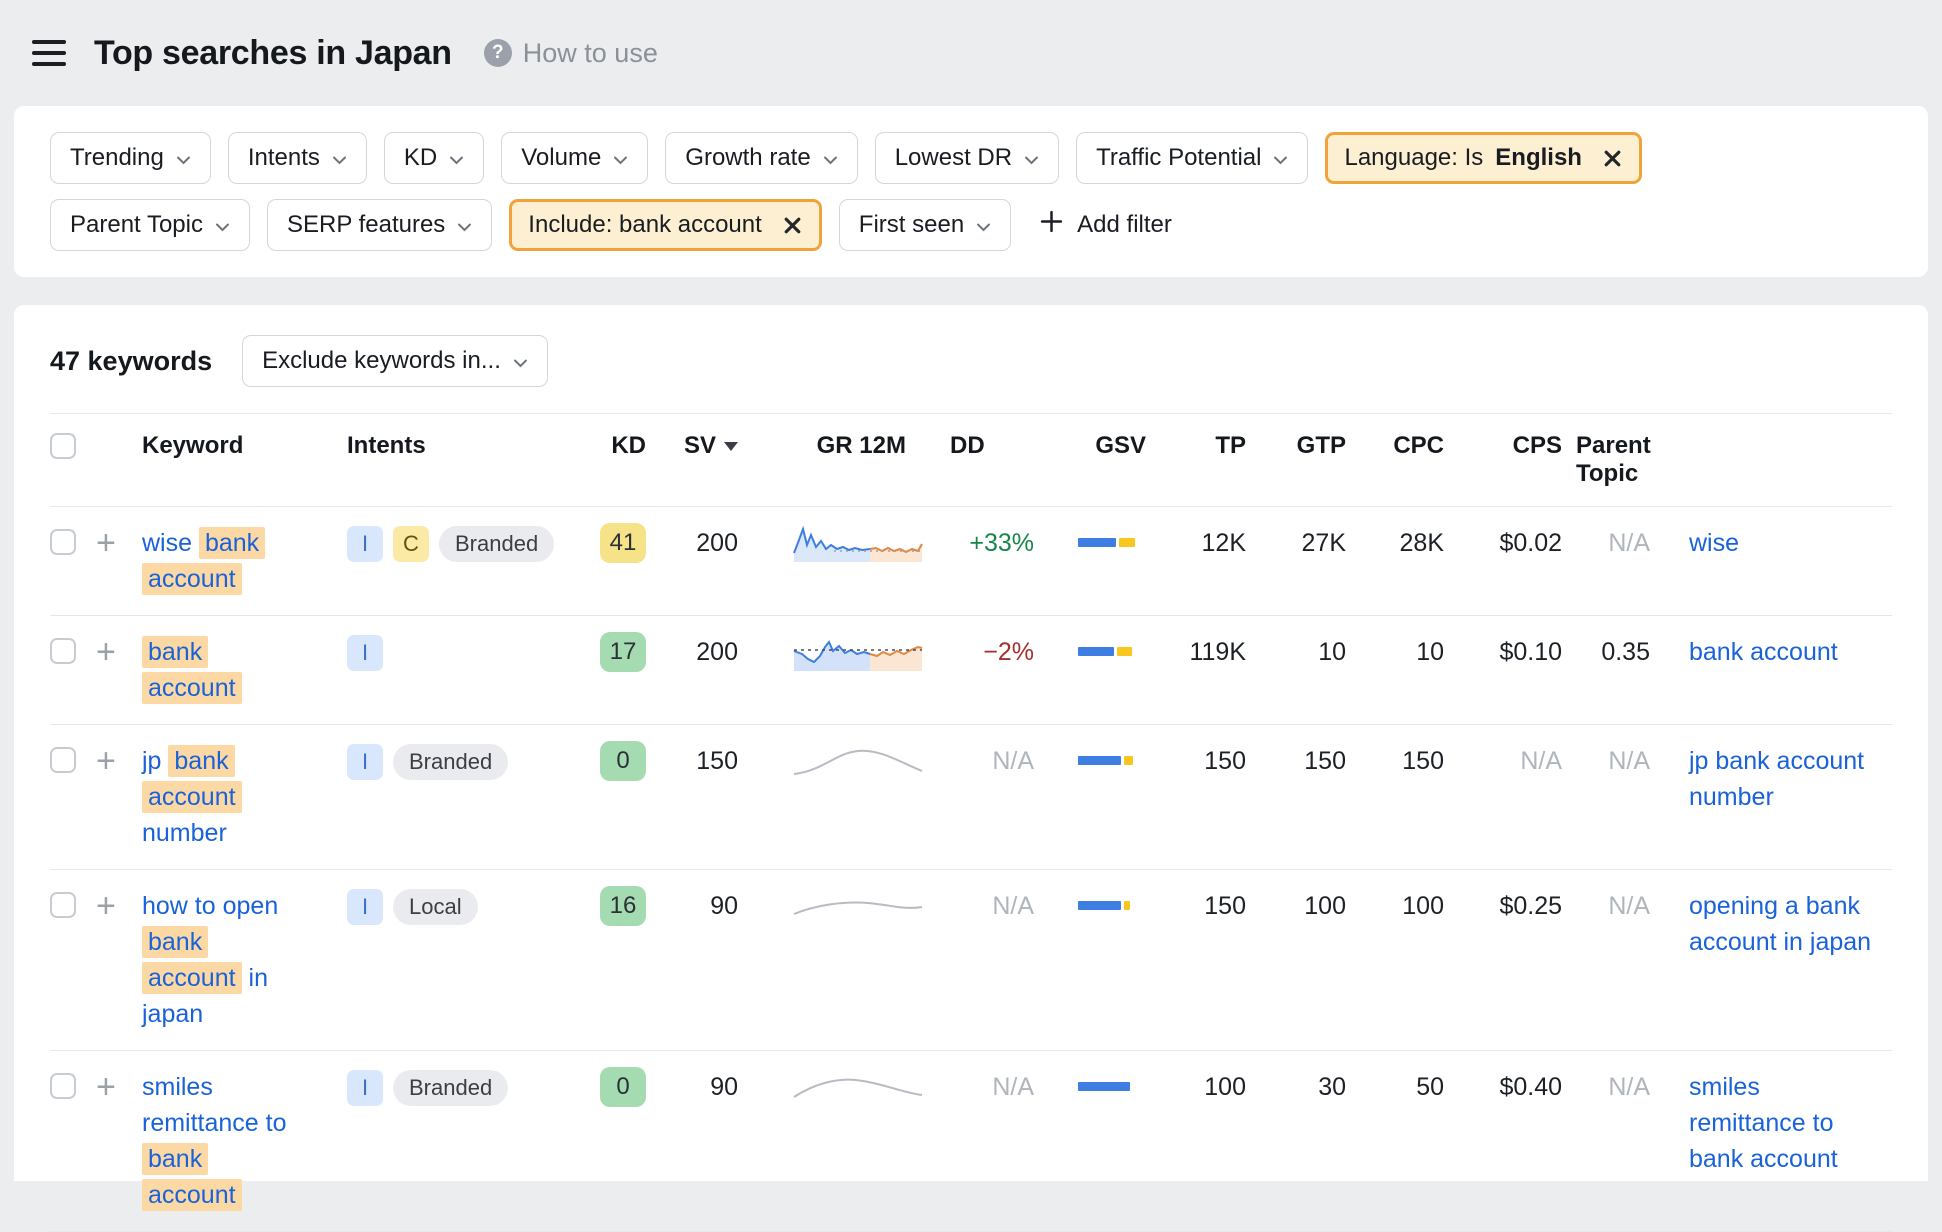  Describe the element at coordinates (1430, 652) in the screenshot. I see `gtp-value: 10` at that location.